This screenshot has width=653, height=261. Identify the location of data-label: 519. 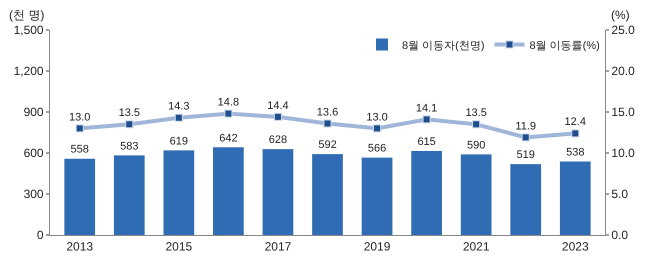
(525, 155).